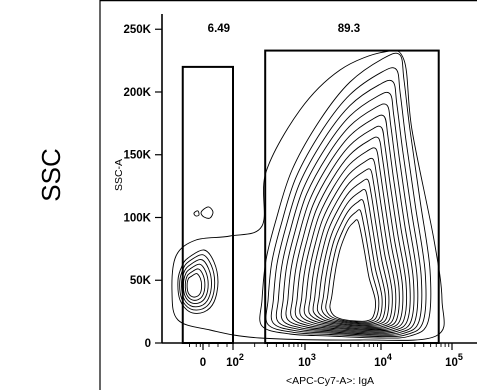  I want to click on y-axis-ticks: 0 50K 100K 150K 200K 250K, so click(143, 187).